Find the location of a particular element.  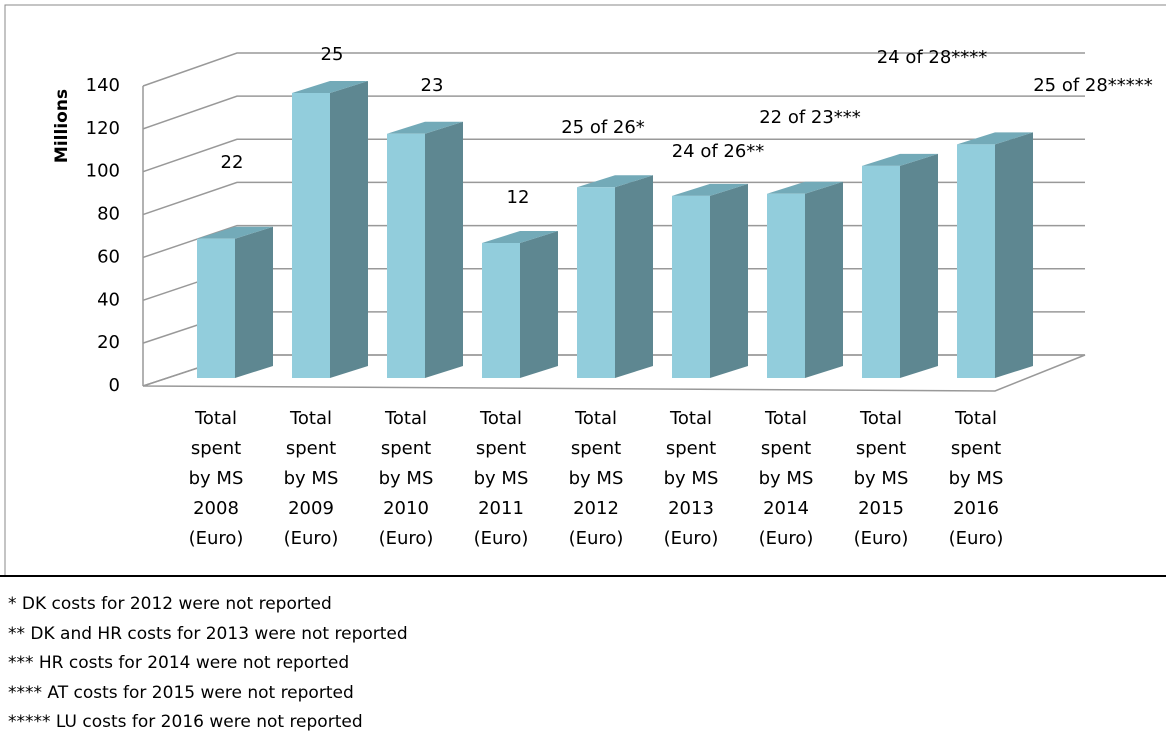

x-tick-label: Total spent by MS 2008 (Euro) is located at coordinates (216, 478).